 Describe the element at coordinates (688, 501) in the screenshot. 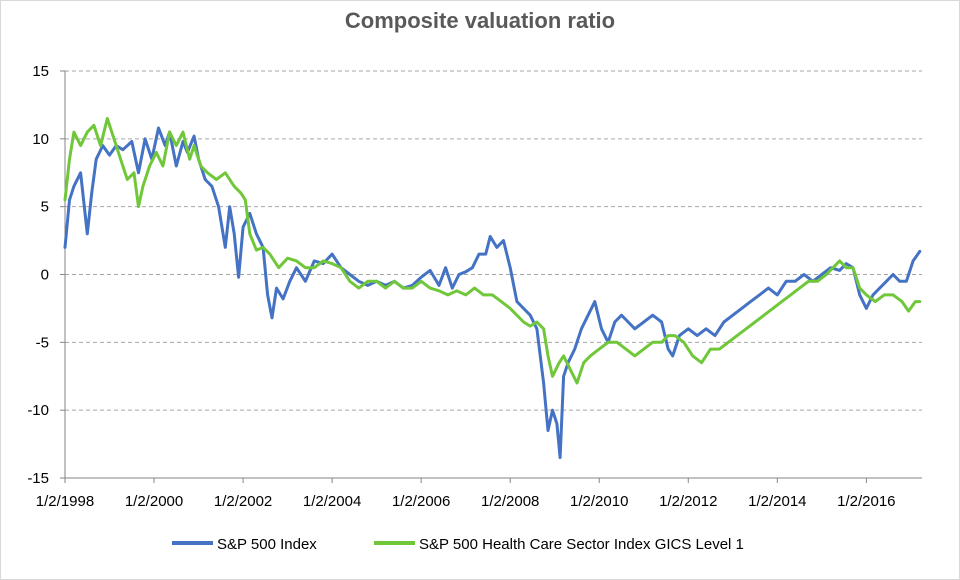

I see `x-tick-label: 1/2/2012` at that location.